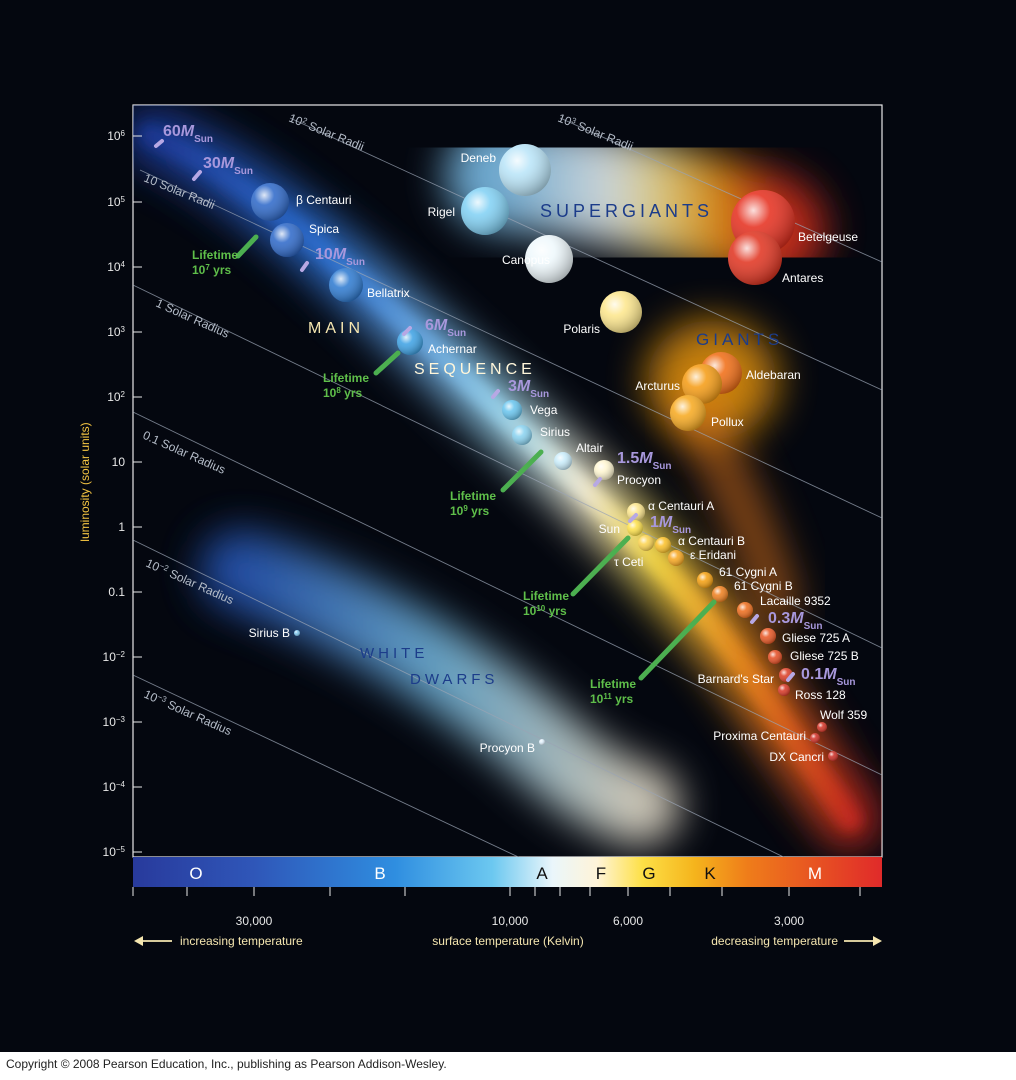 This screenshot has width=1016, height=1080. I want to click on star-canopus: Canopus, so click(537, 259).